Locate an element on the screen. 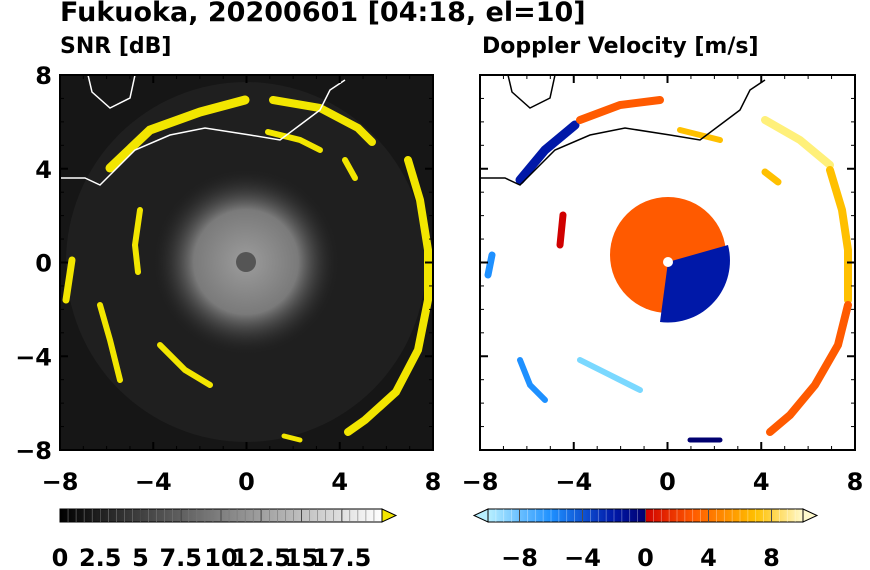 Image resolution: width=870 pixels, height=570 pixels. velocity-colorbar: −8 −4 0 4 8 is located at coordinates (645, 539).